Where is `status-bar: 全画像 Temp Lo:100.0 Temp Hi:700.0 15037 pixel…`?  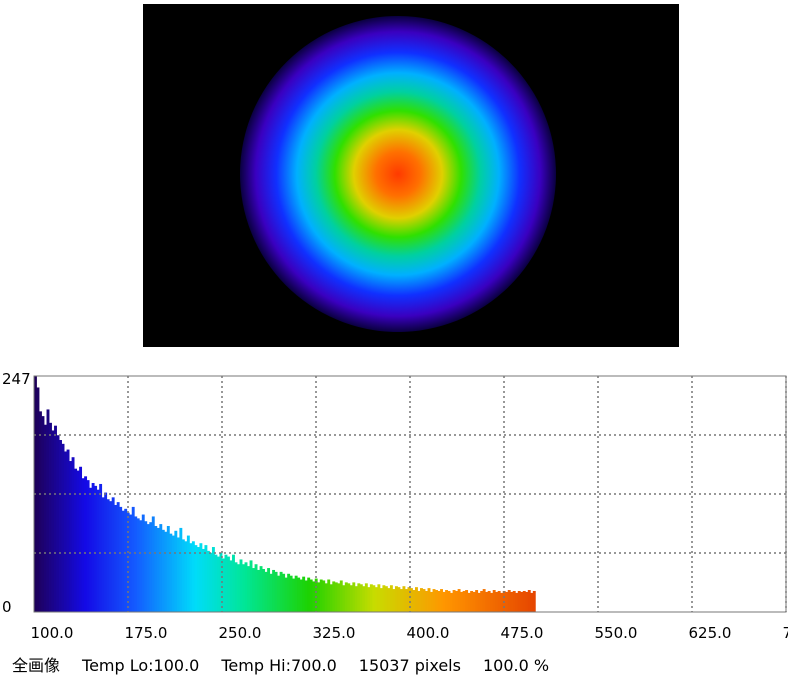 status-bar: 全画像 Temp Lo:100.0 Temp Hi:700.0 15037 pixel… is located at coordinates (291, 664).